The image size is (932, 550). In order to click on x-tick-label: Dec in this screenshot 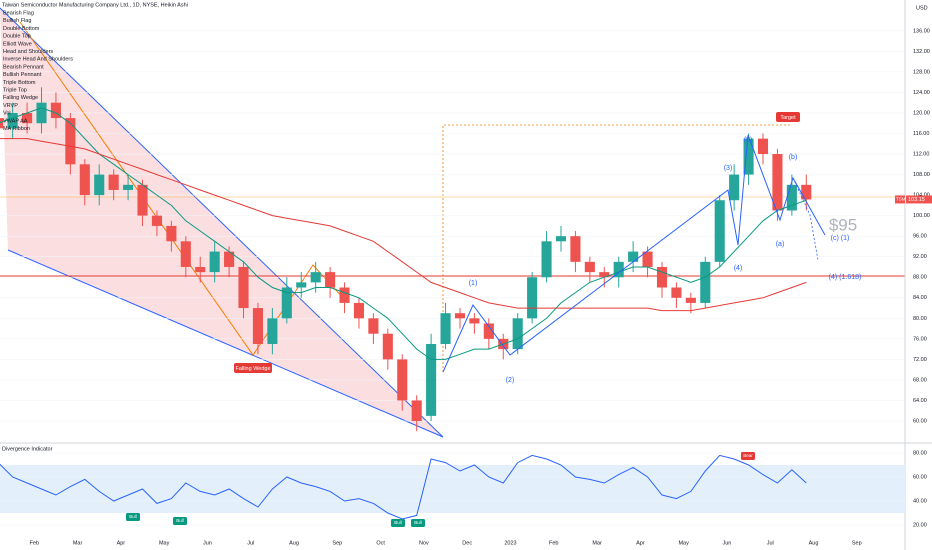, I will do `click(467, 543)`.